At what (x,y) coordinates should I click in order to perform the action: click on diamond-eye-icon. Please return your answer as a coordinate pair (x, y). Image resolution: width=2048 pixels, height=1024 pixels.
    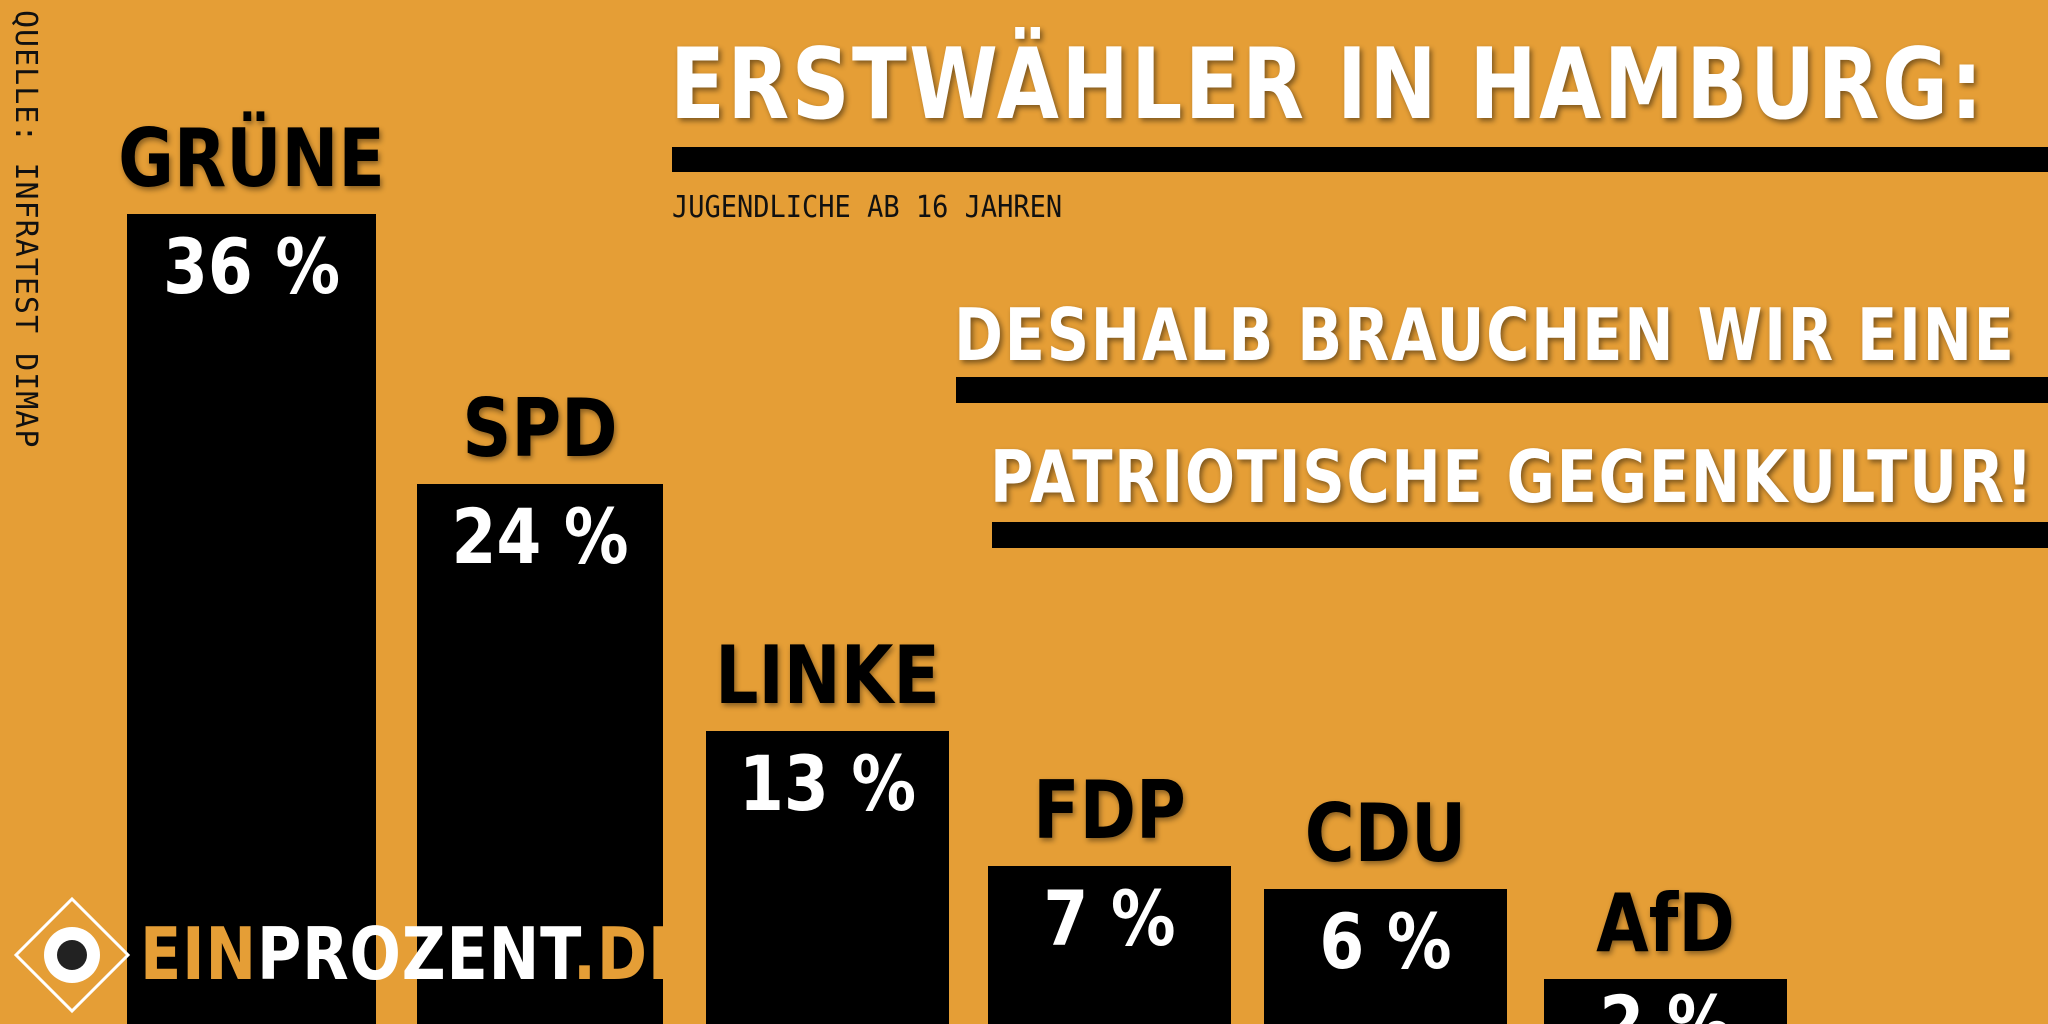
    Looking at the image, I should click on (72, 955).